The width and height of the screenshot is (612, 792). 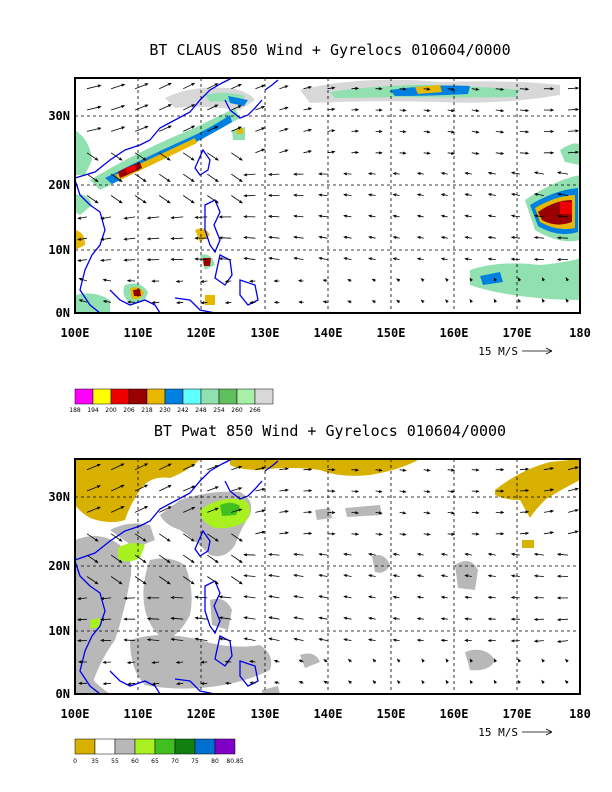 What do you see at coordinates (176, 576) in the screenshot?
I see `panel-2-coastlines` at bounding box center [176, 576].